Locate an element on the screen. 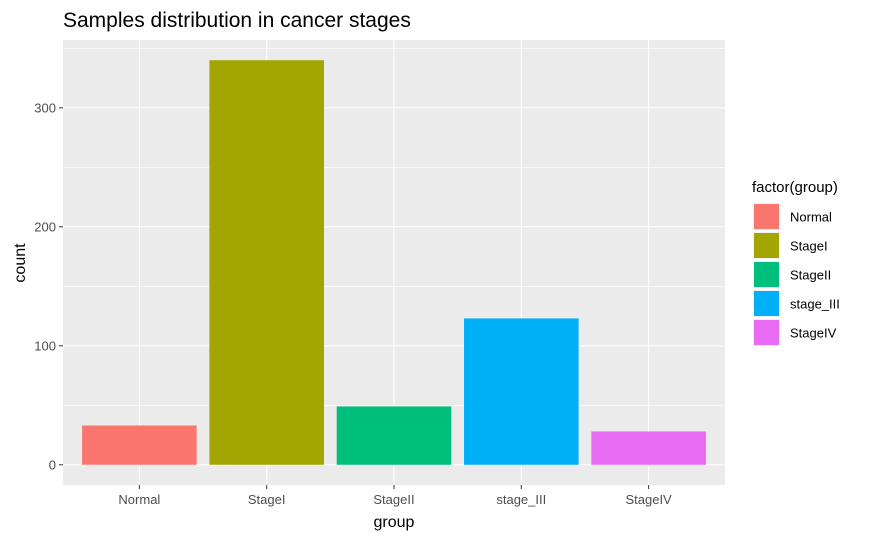 The image size is (875, 540). legend-label: StageII is located at coordinates (810, 275).